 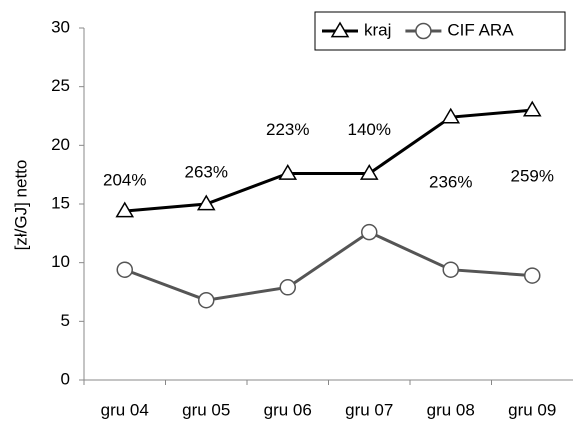 I want to click on y-tick-label: 0, so click(x=65, y=378).